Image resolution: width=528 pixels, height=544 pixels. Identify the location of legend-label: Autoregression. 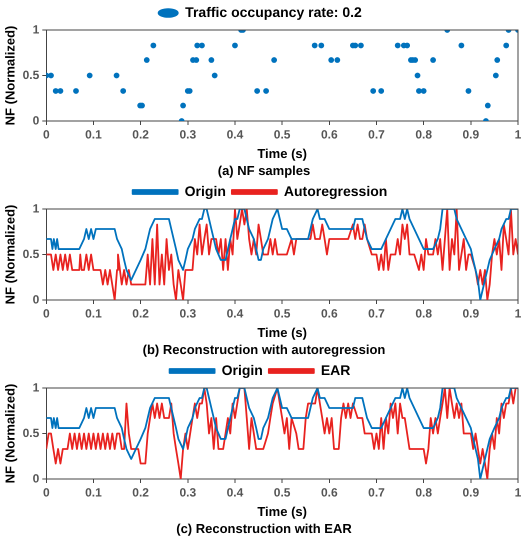
(336, 190).